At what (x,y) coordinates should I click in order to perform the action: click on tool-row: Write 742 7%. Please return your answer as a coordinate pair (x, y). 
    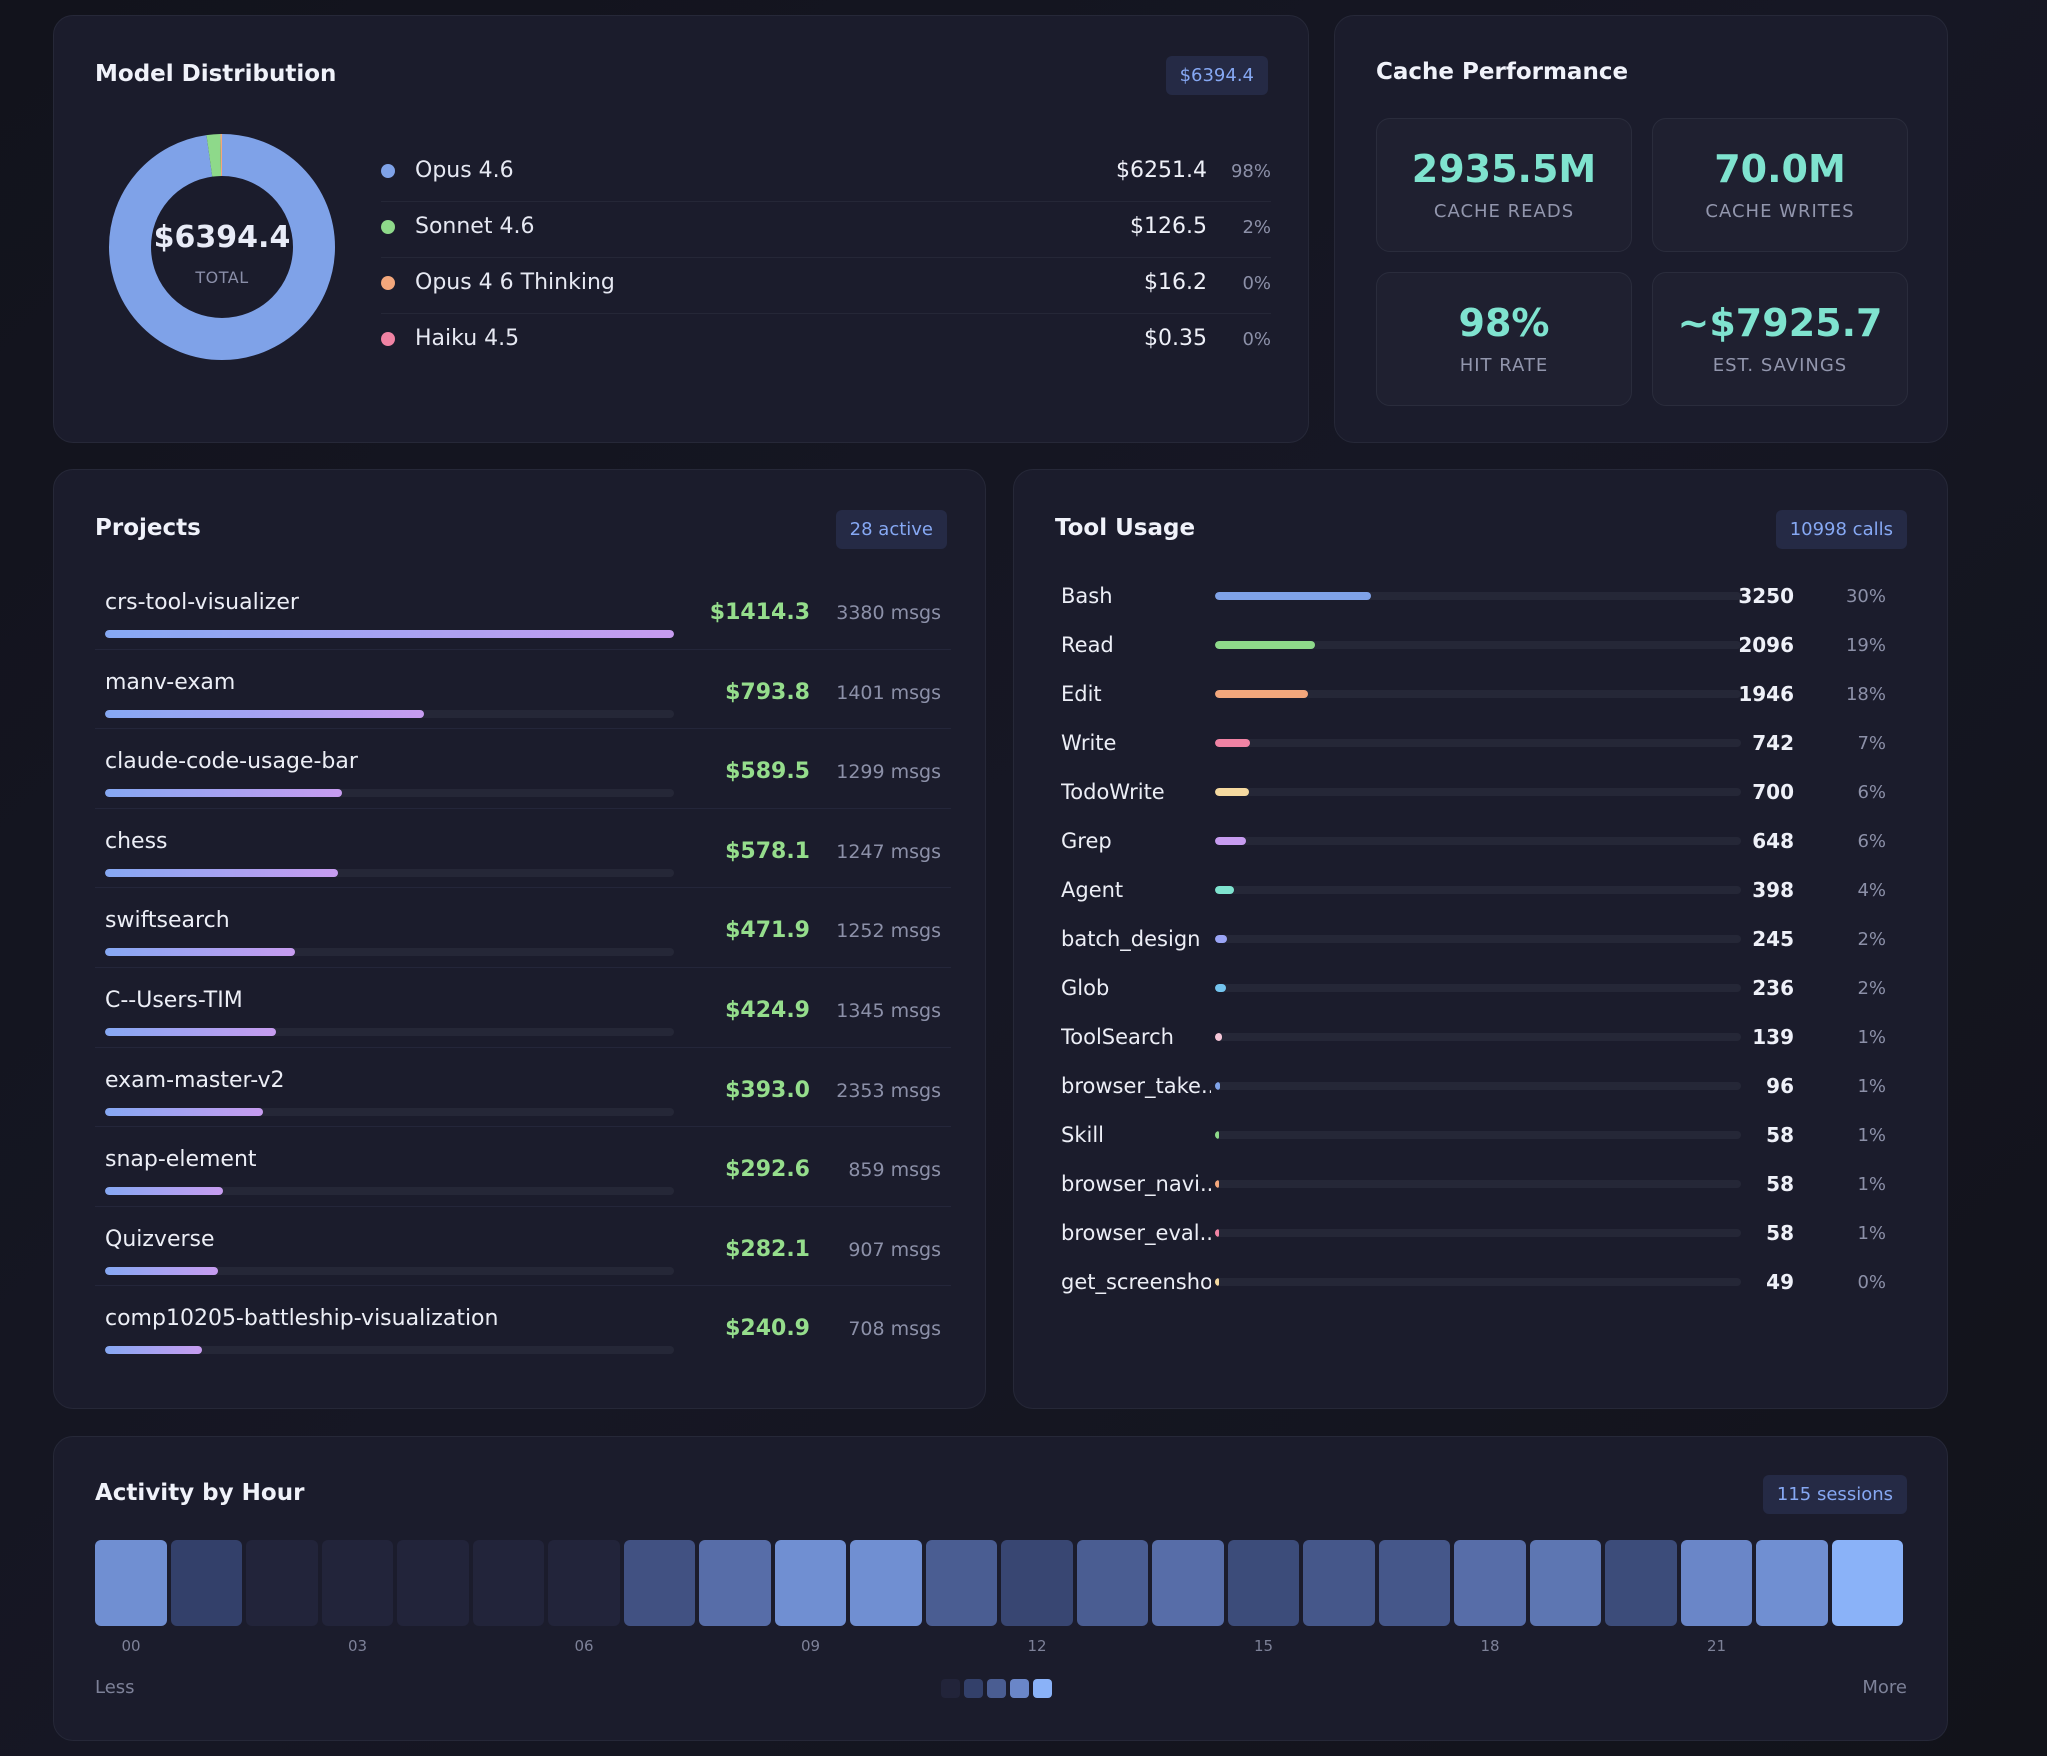
    Looking at the image, I should click on (1483, 743).